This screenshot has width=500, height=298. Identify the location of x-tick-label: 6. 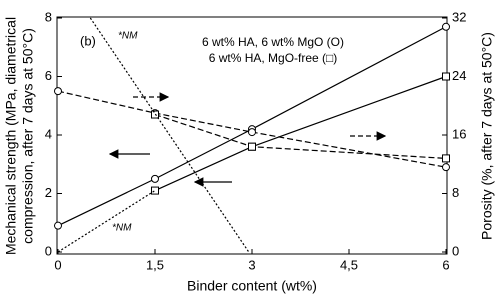
(445, 264).